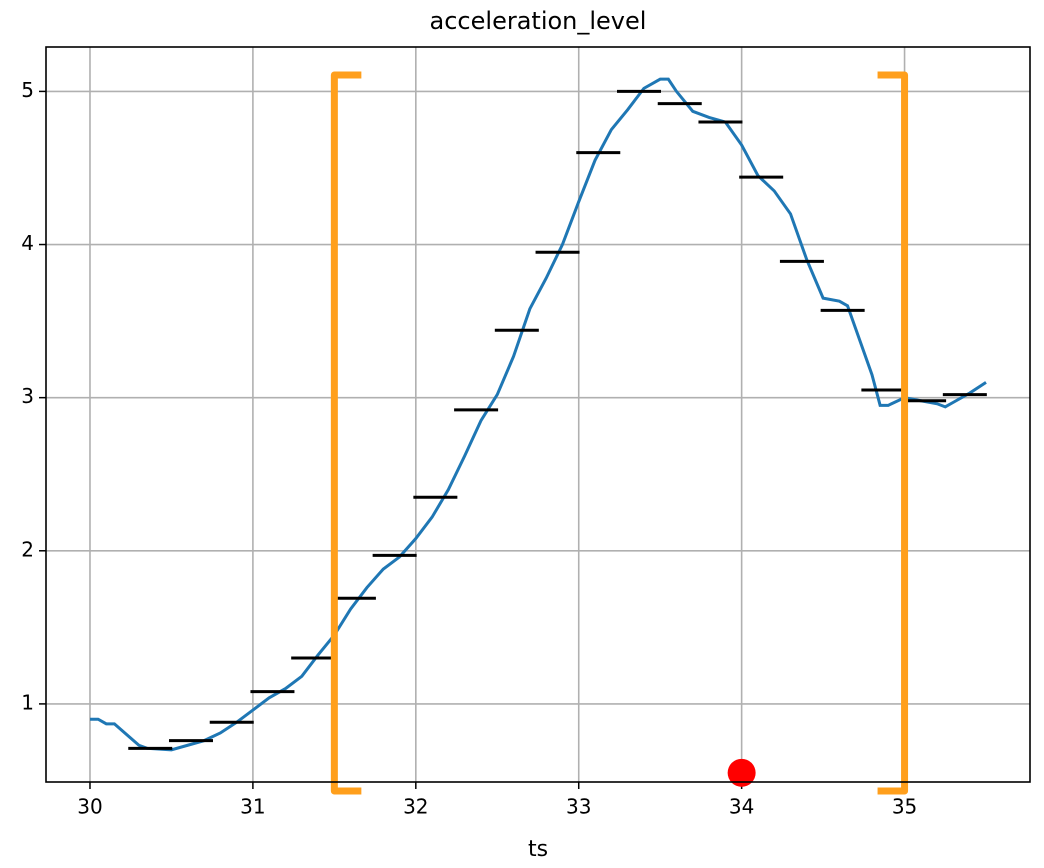 The image size is (1044, 868). What do you see at coordinates (538, 21) in the screenshot?
I see `chart-title: acceleration_level` at bounding box center [538, 21].